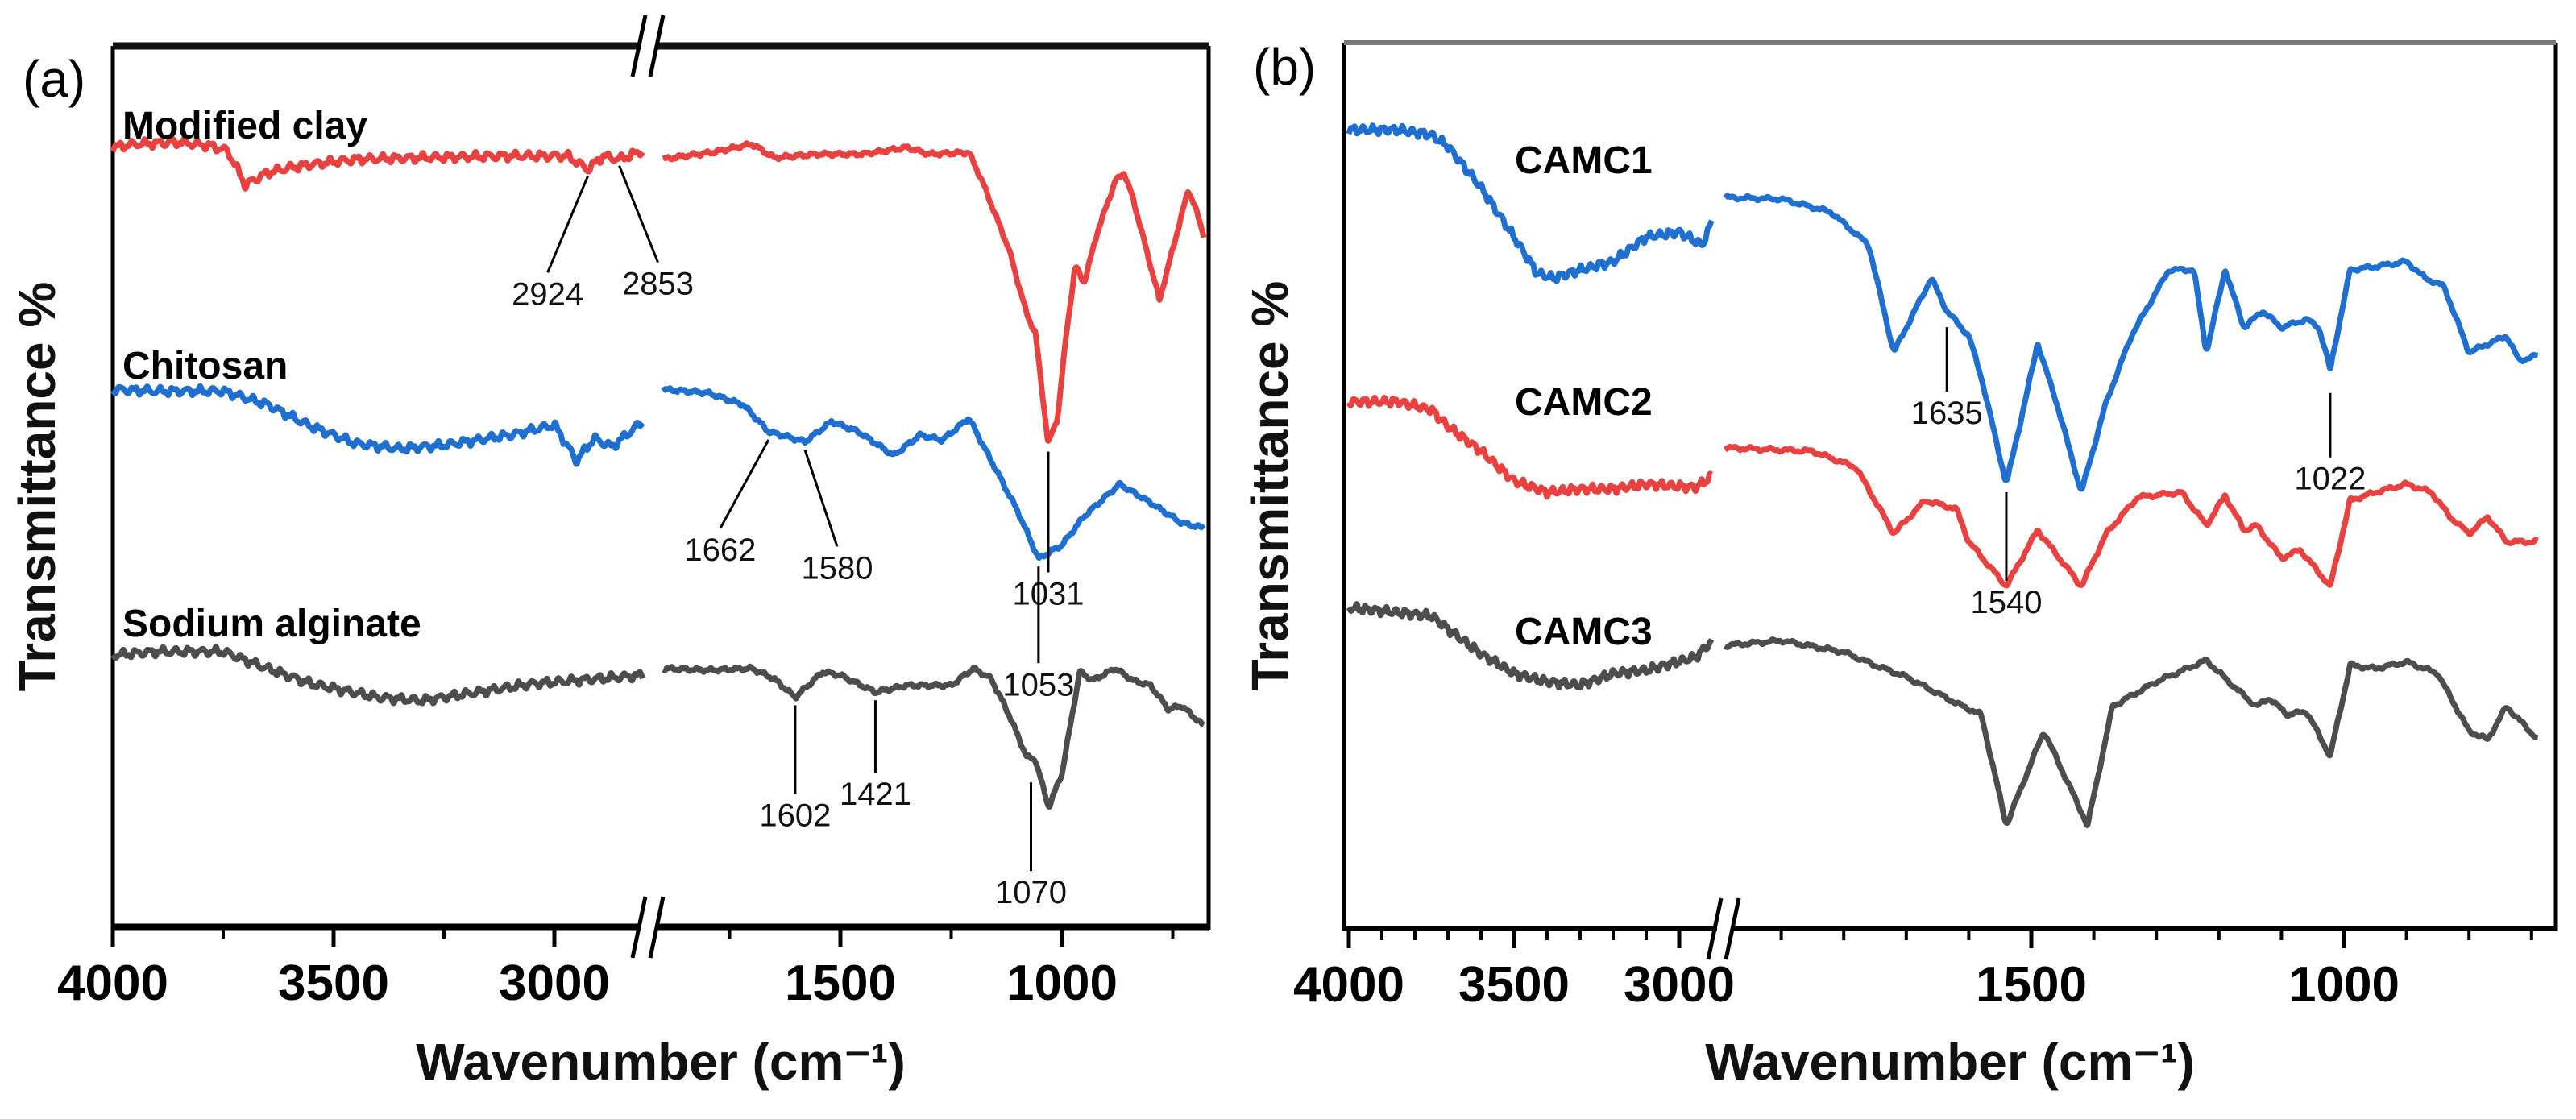  What do you see at coordinates (1031, 892) in the screenshot?
I see `peak-label: 1070` at bounding box center [1031, 892].